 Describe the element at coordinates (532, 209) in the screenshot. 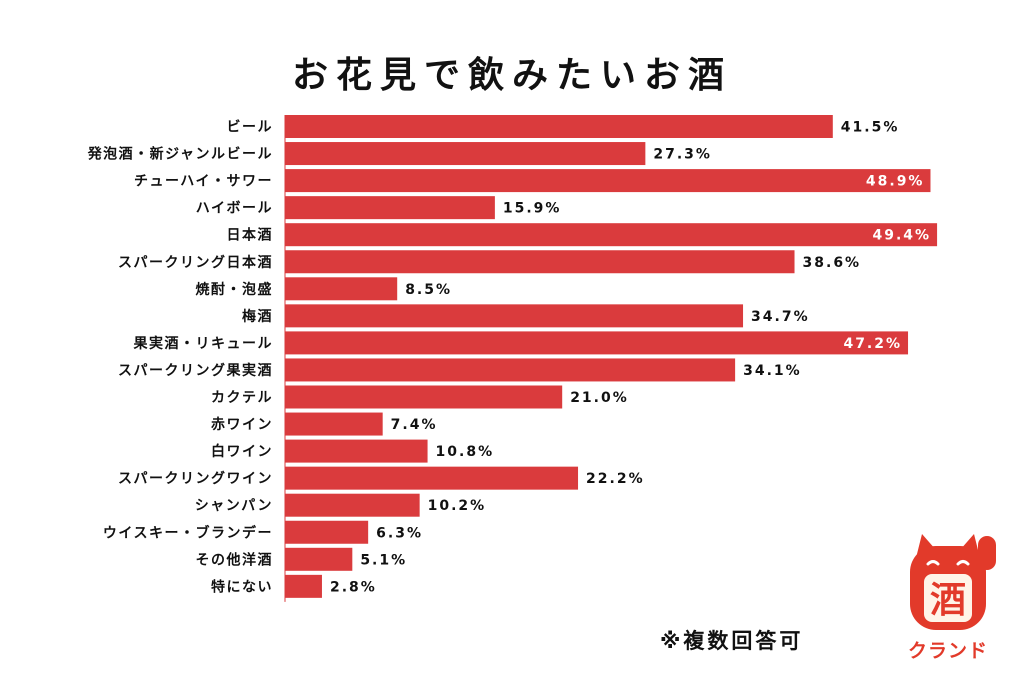

I see `value-label: 15.9%` at that location.